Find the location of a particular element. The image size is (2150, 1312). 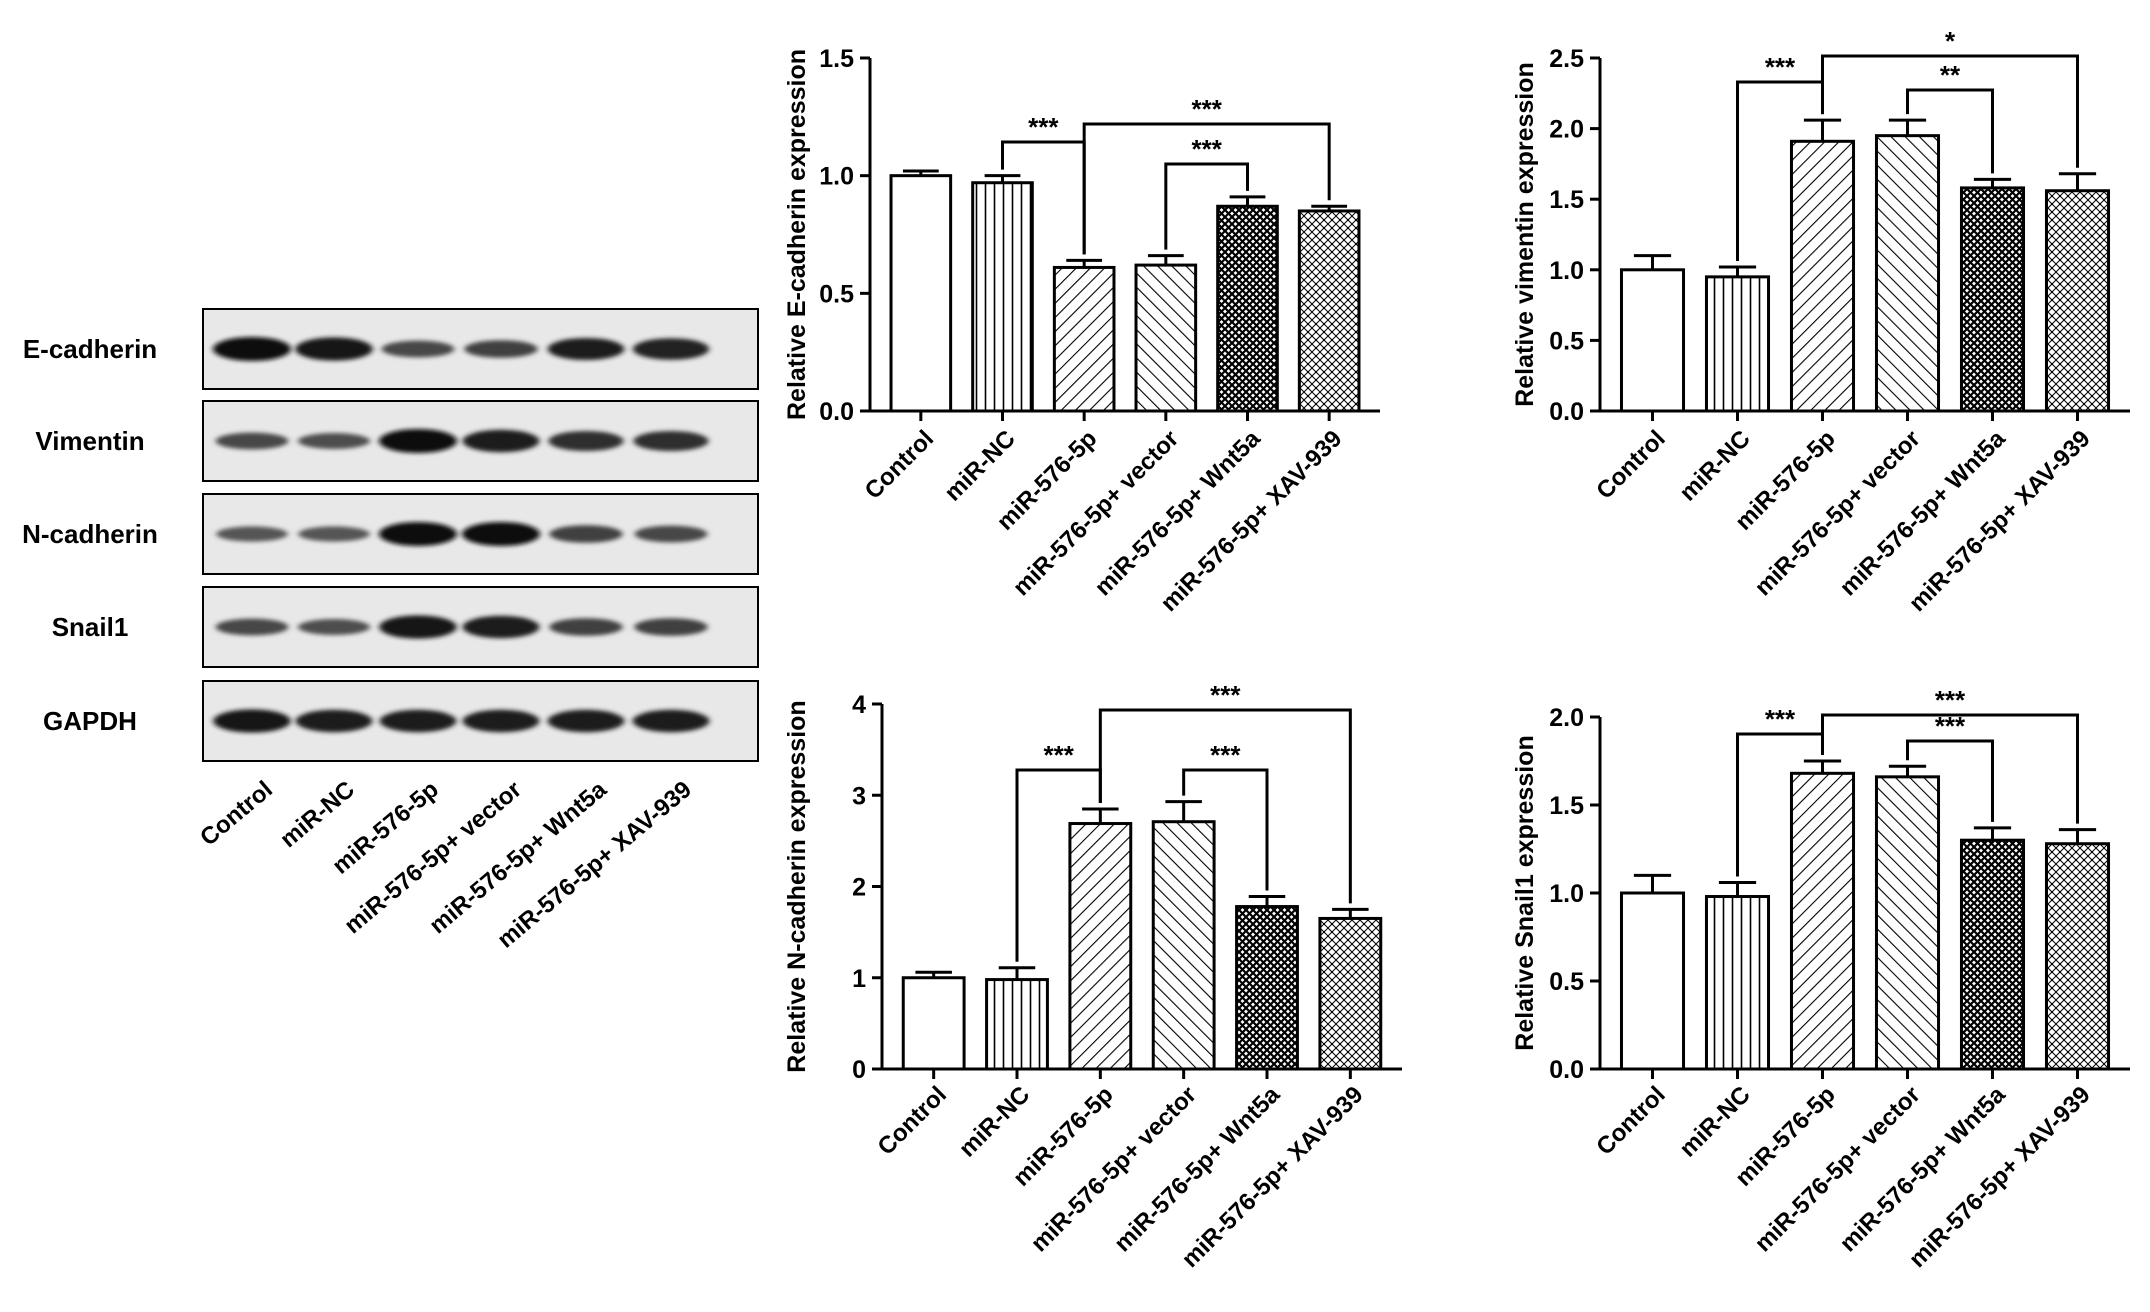

y-tick-label: 2.5 is located at coordinates (1566, 59).